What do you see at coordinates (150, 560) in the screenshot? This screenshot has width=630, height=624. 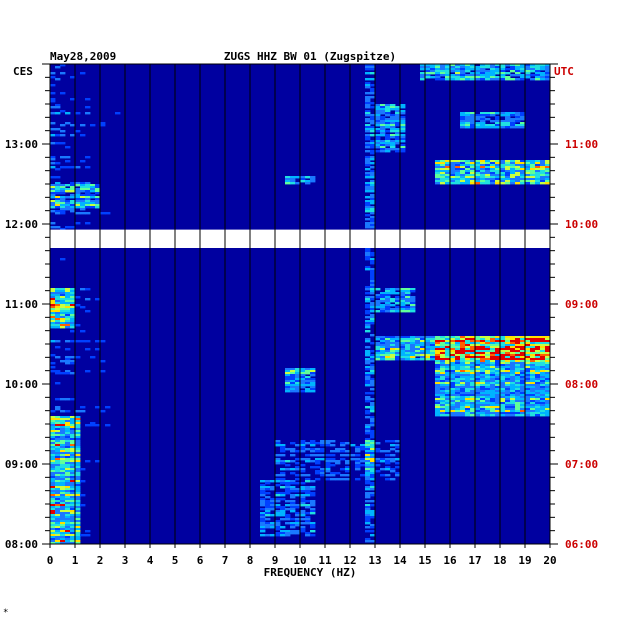 I see `x-tick-label: 4` at bounding box center [150, 560].